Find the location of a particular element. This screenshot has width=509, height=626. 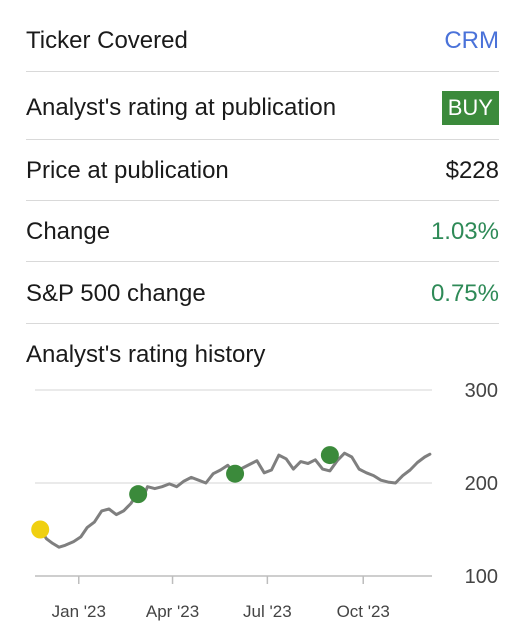

price-value: $228 is located at coordinates (472, 170).